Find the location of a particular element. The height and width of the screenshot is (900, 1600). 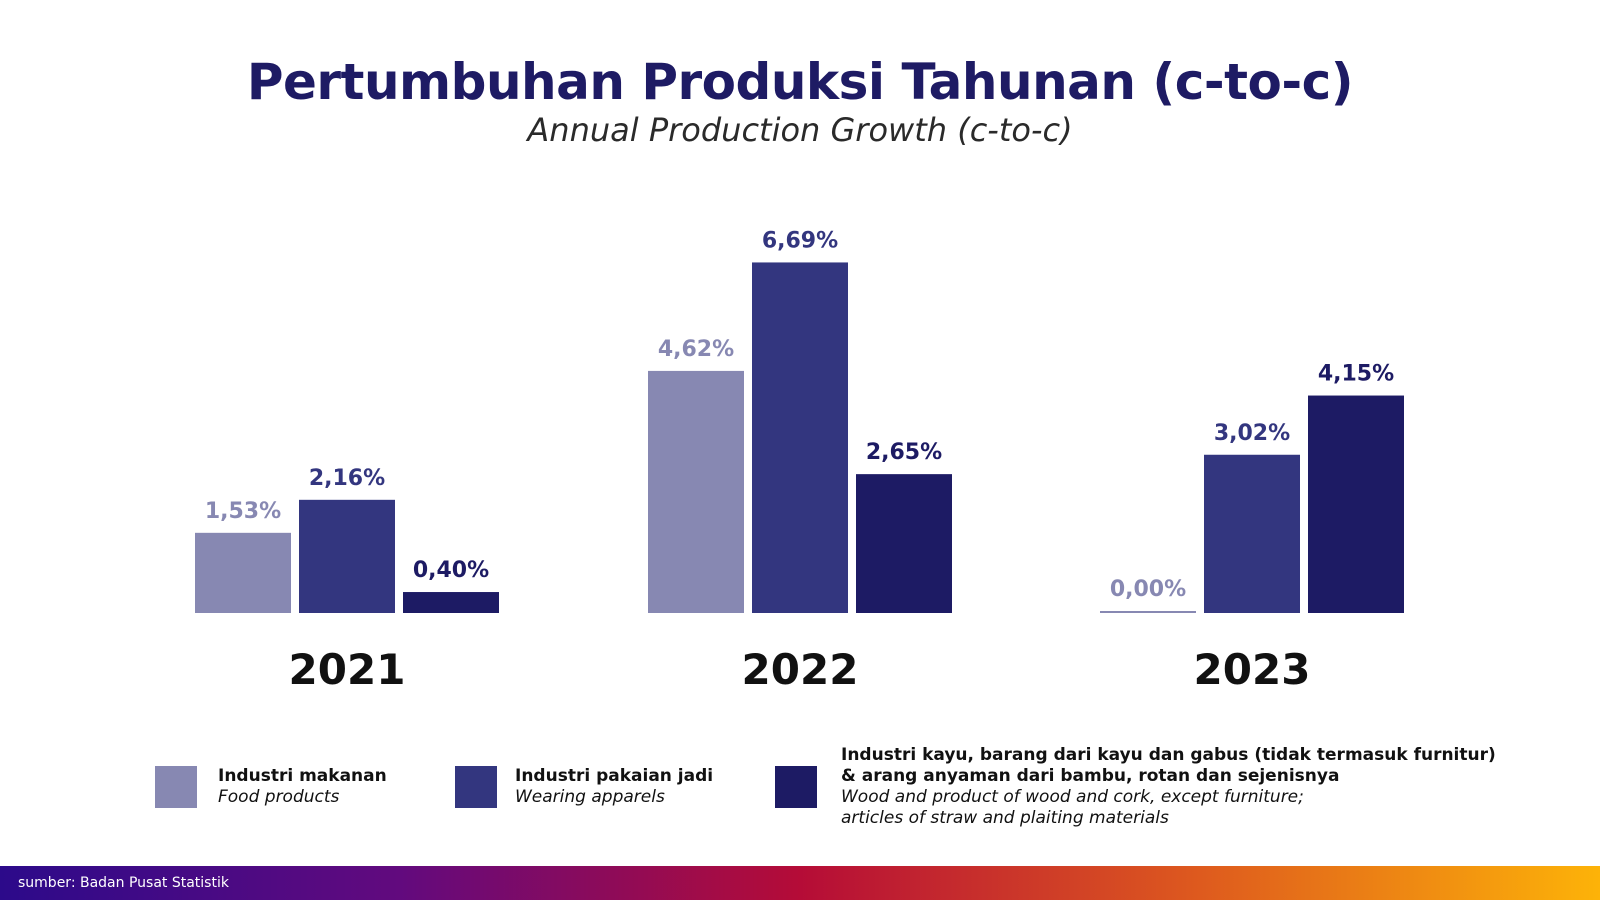

data-label-wood-2021: 0,40% is located at coordinates (451, 570).